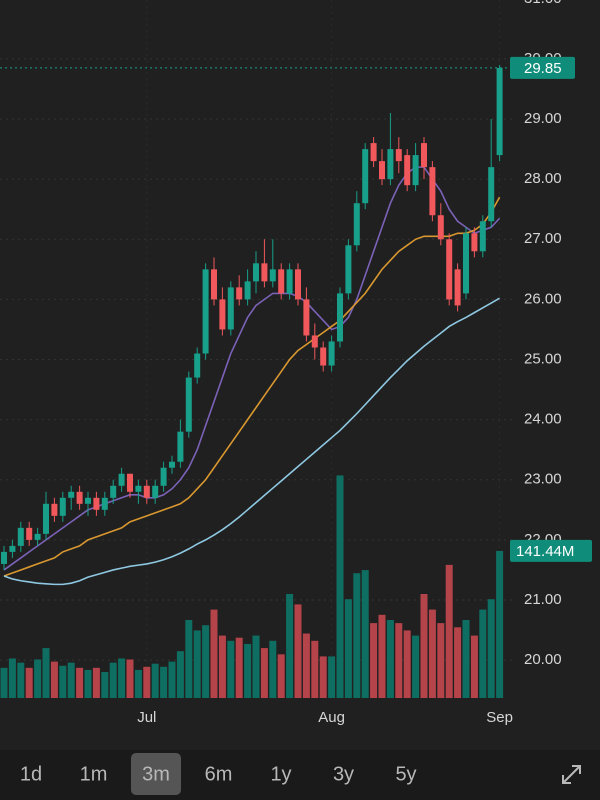  What do you see at coordinates (280, 774) in the screenshot?
I see `range-button: 1y` at bounding box center [280, 774].